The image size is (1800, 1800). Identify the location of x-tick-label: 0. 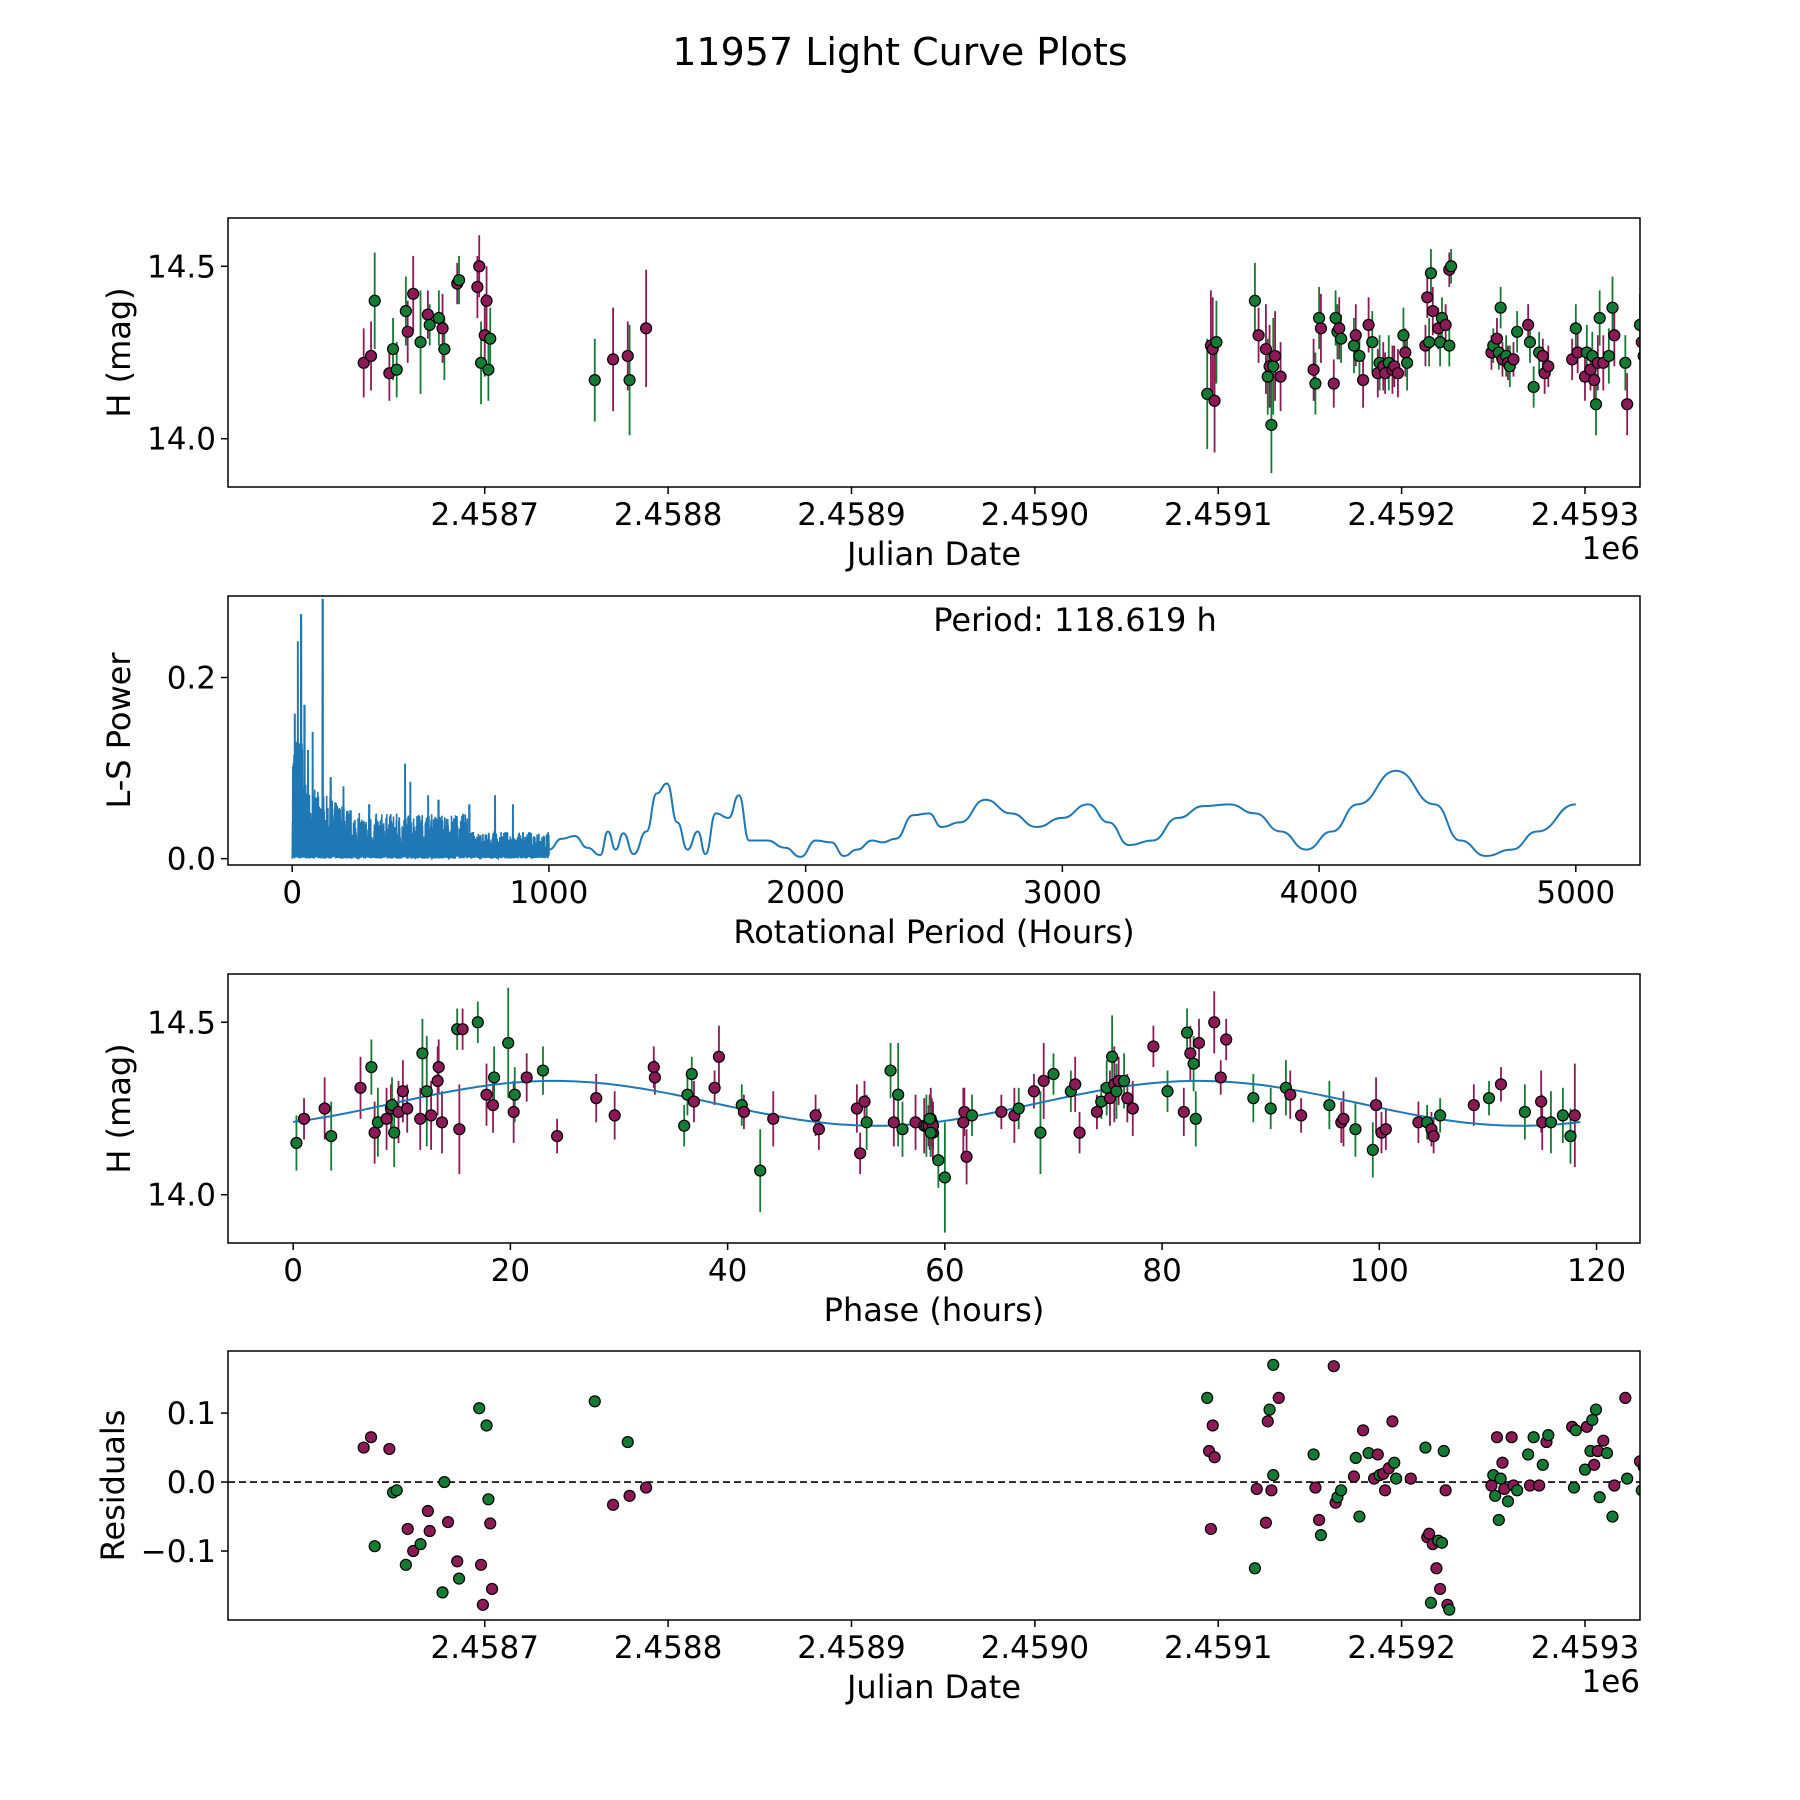
(293, 1271).